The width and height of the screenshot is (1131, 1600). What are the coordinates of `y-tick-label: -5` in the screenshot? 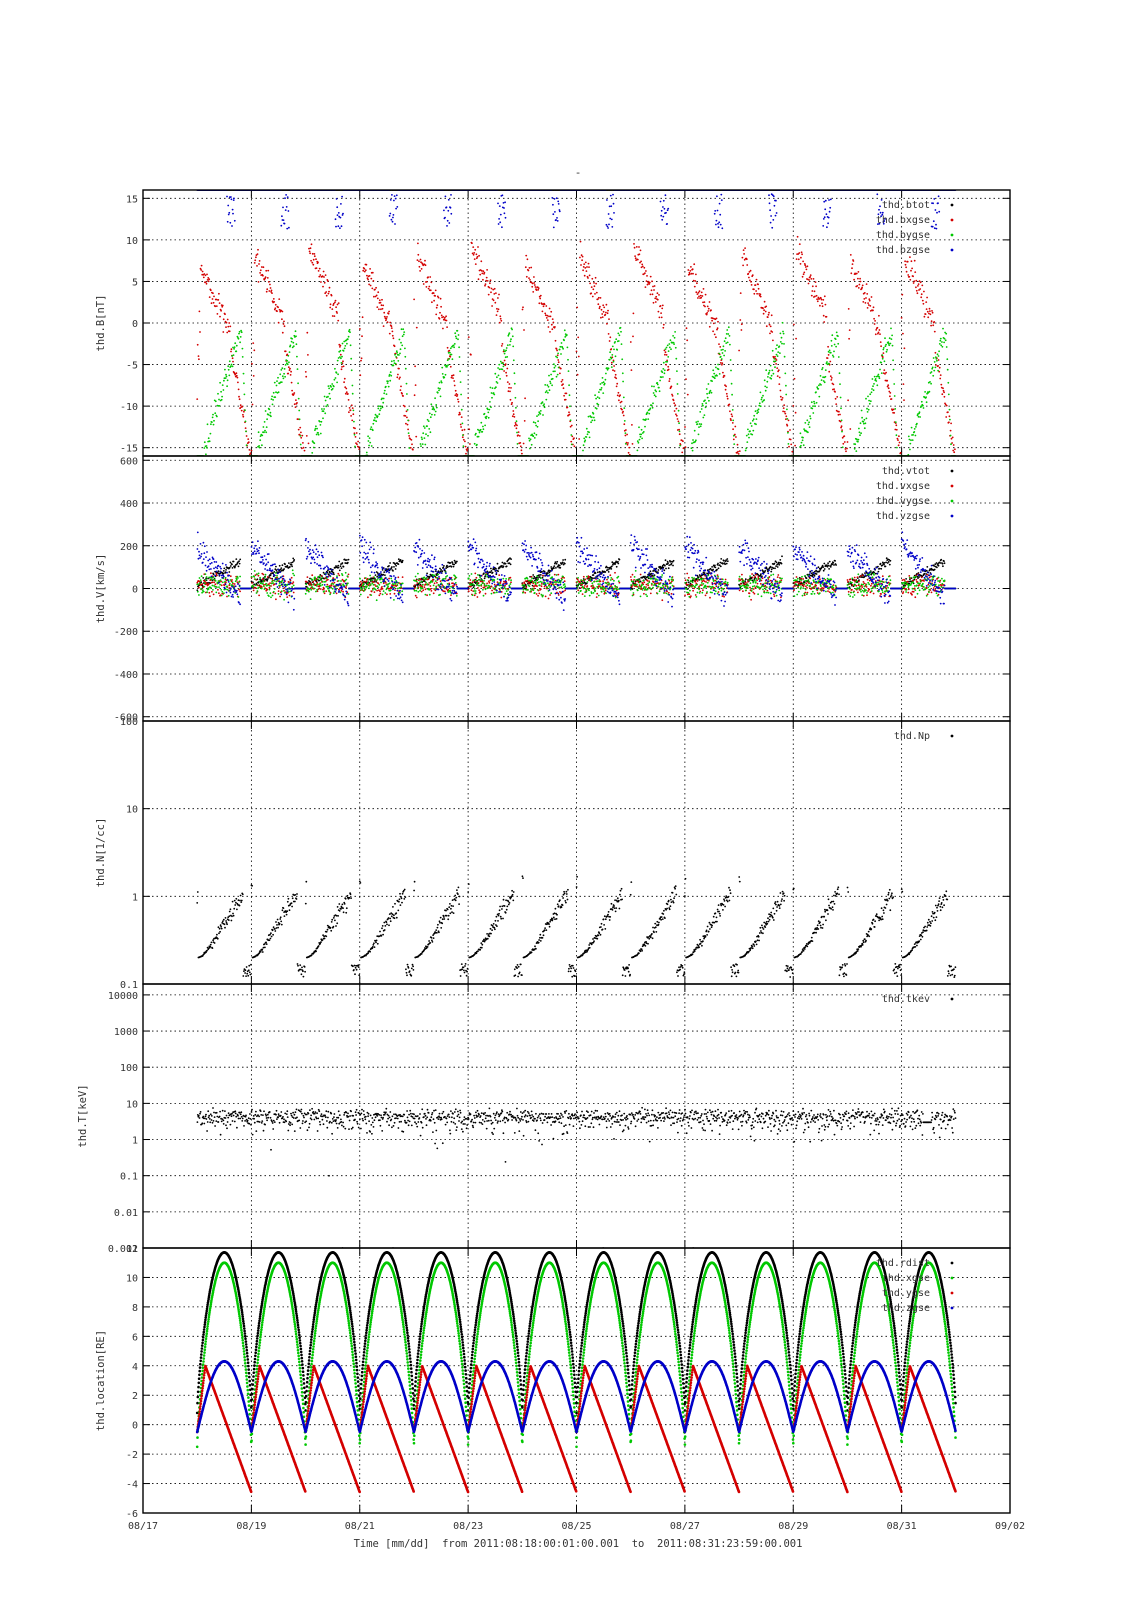 It's located at (132, 366).